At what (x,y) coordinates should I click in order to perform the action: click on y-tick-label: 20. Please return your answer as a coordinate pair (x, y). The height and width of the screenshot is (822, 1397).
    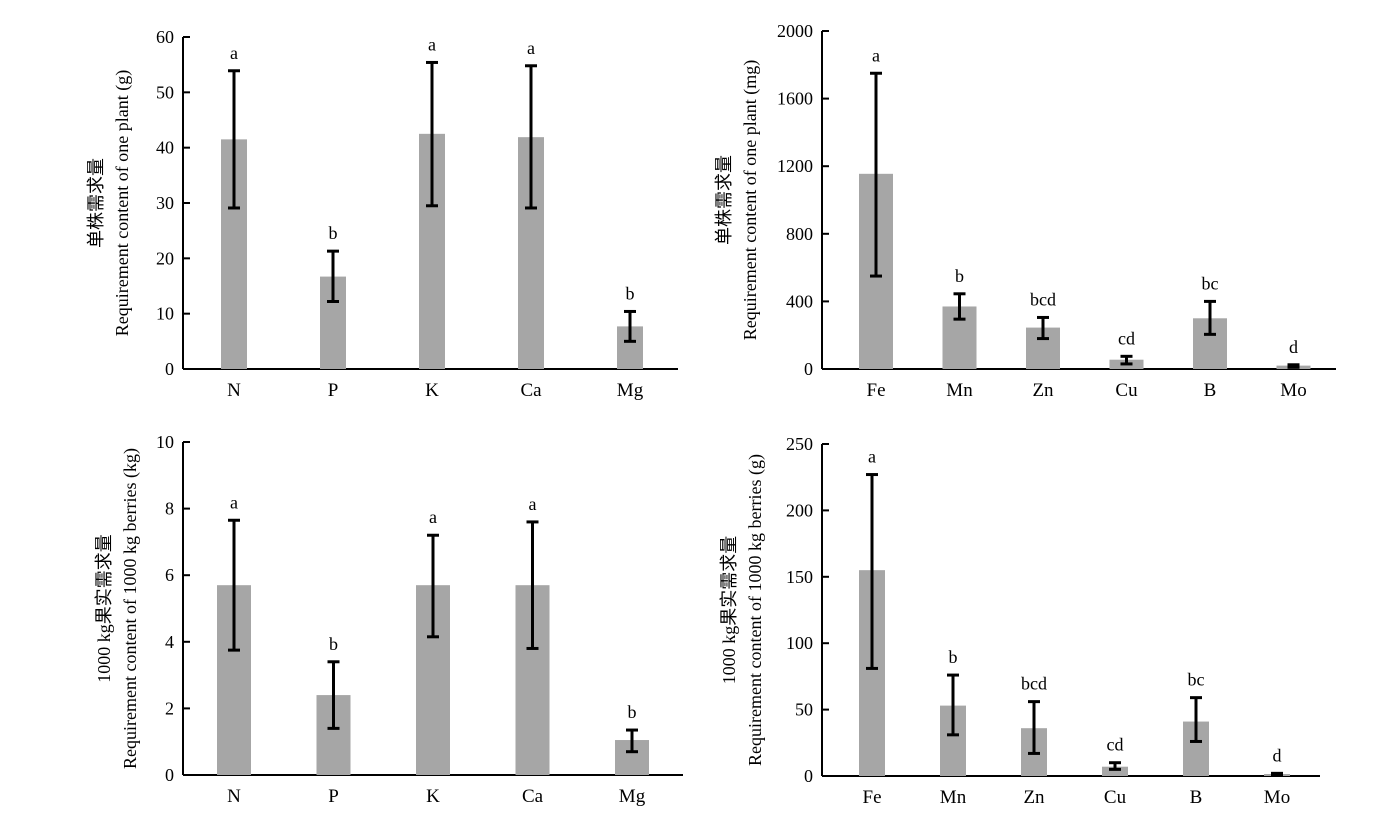
    Looking at the image, I should click on (165, 258).